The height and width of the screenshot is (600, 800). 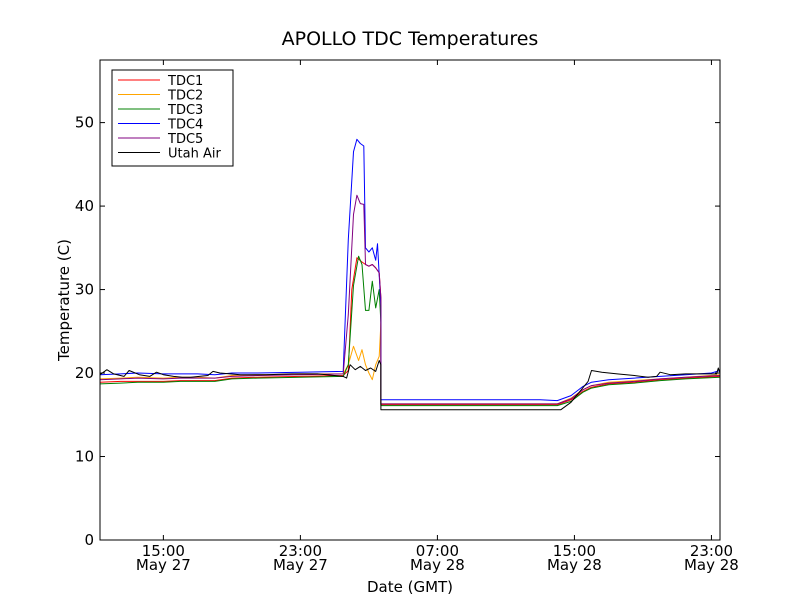 What do you see at coordinates (64, 300) in the screenshot?
I see `y-axis-label: Temperature (C)` at bounding box center [64, 300].